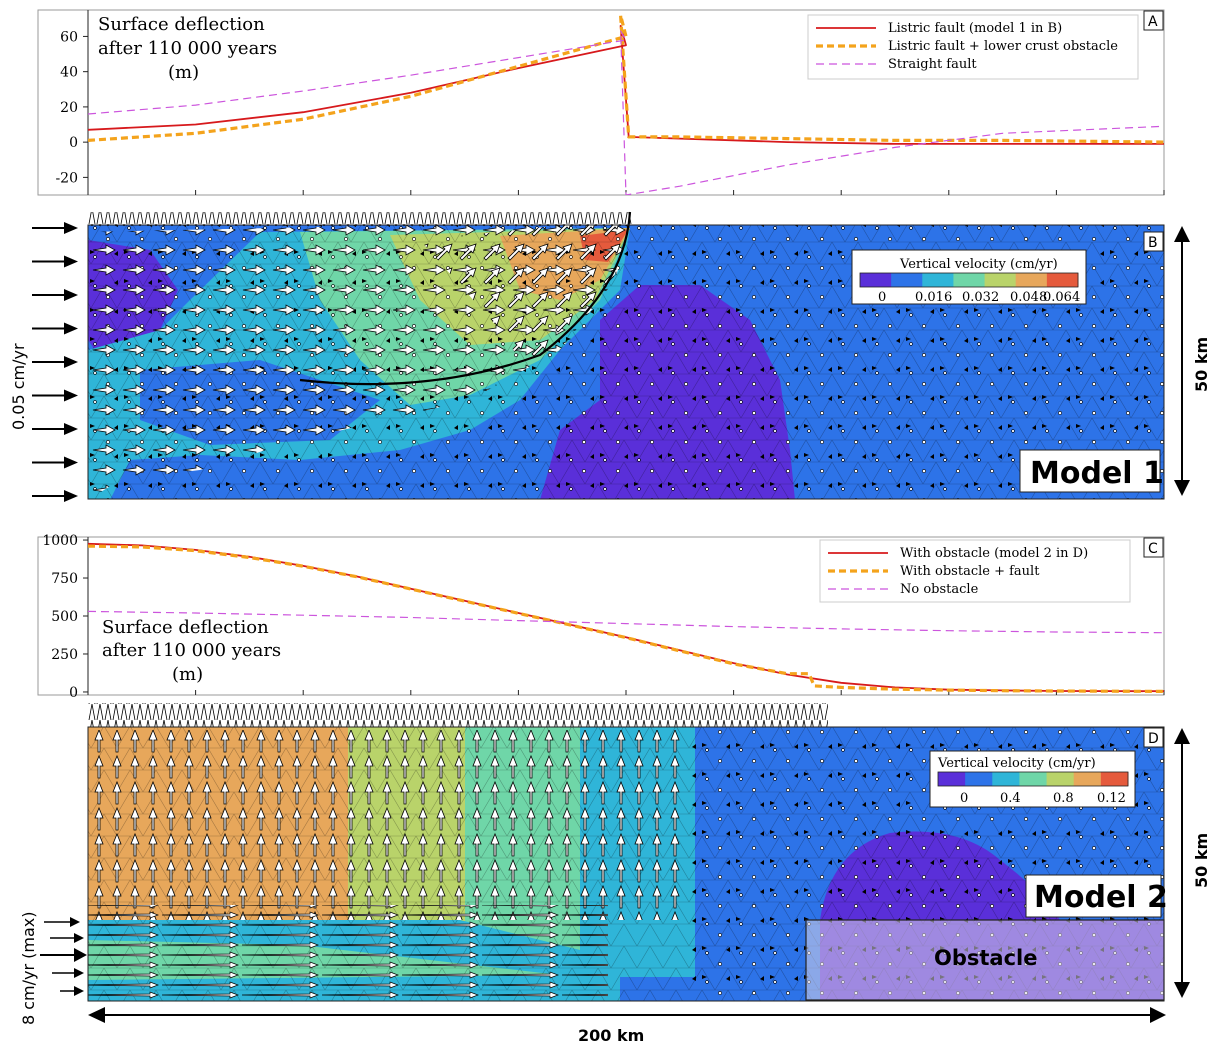 This screenshot has height=1047, width=1214. What do you see at coordinates (525, 292) in the screenshot?
I see `panel-b-fault-arrows` at bounding box center [525, 292].